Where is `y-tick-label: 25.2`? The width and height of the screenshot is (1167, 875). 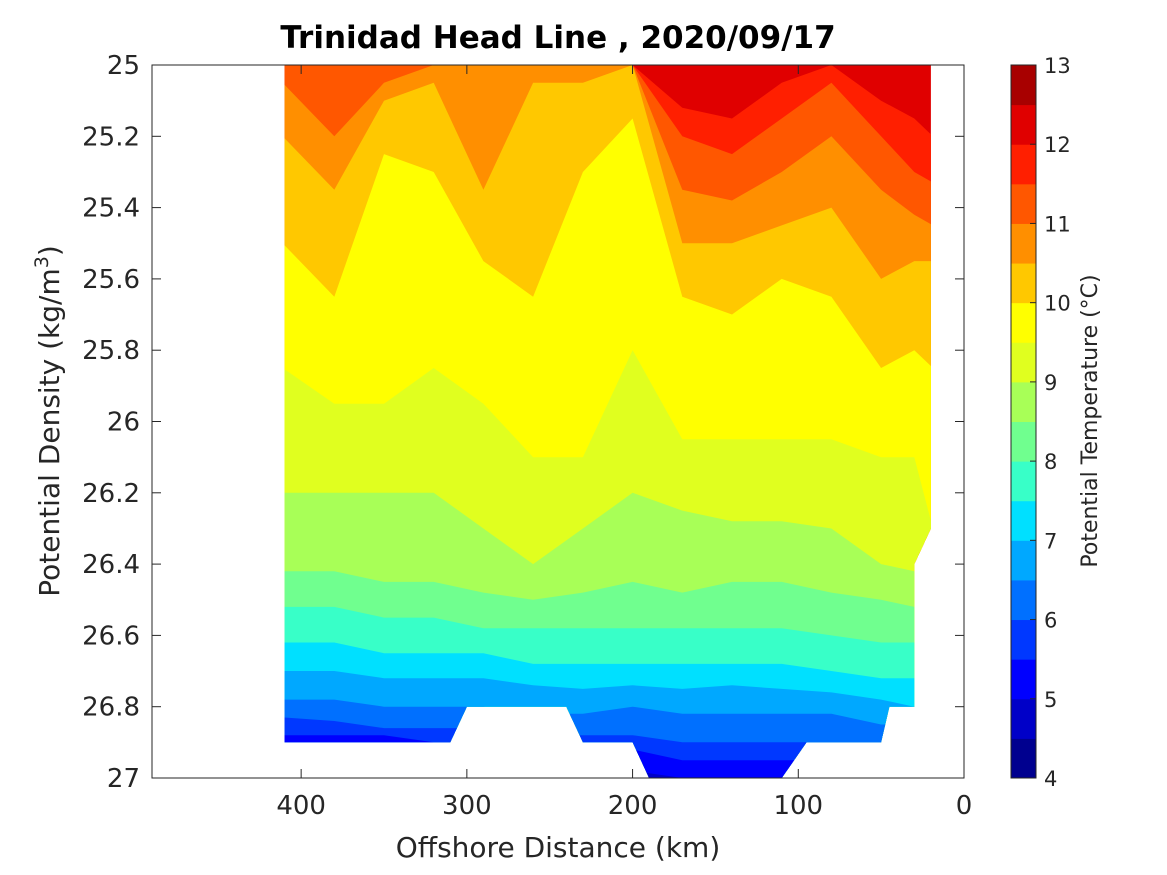 y-tick-label: 25.2 is located at coordinates (111, 137).